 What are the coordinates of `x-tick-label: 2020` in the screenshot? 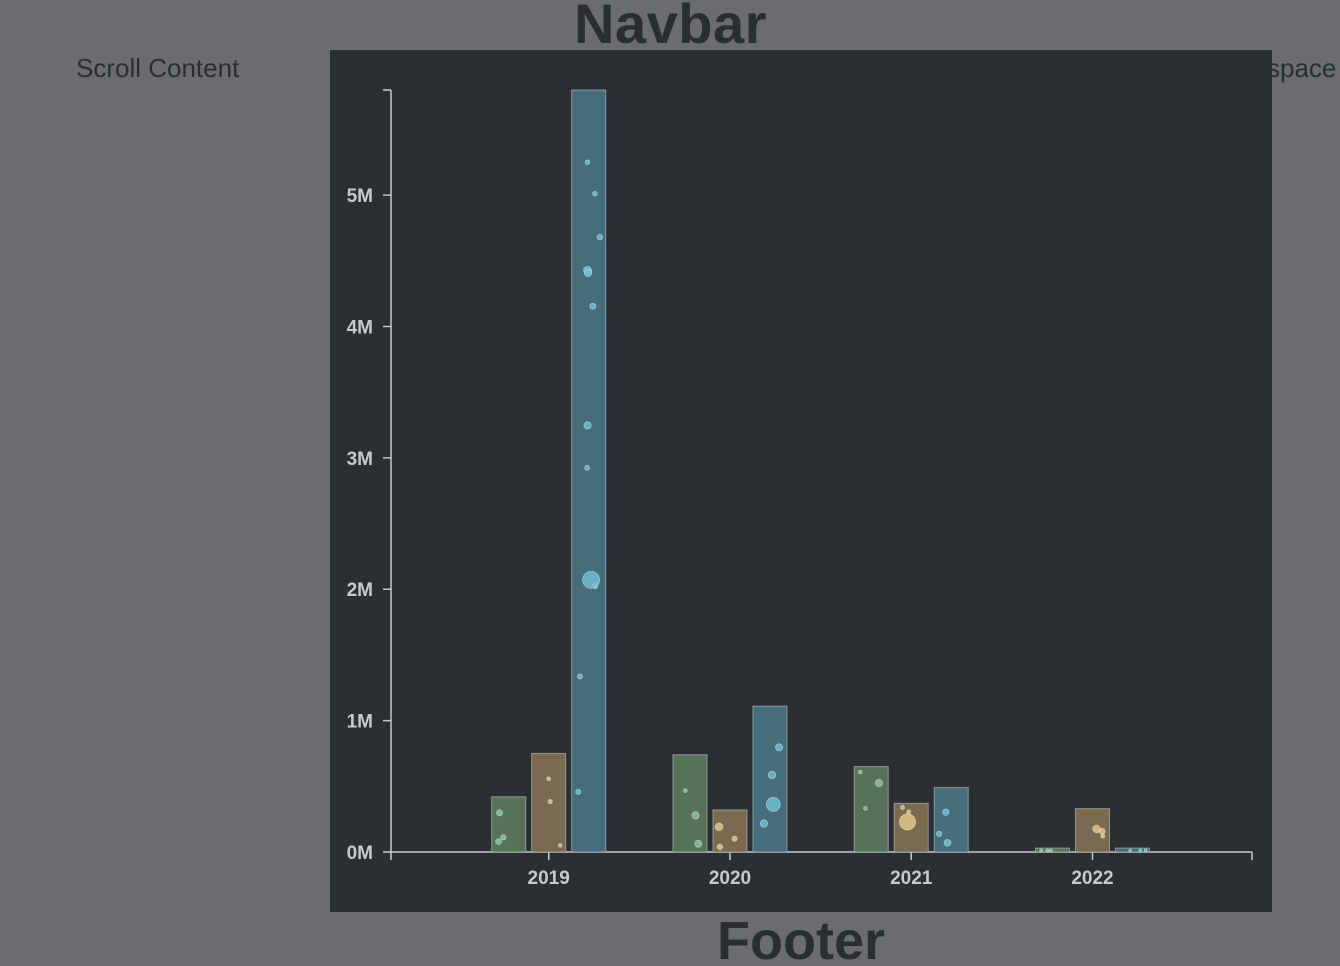 It's located at (730, 878).